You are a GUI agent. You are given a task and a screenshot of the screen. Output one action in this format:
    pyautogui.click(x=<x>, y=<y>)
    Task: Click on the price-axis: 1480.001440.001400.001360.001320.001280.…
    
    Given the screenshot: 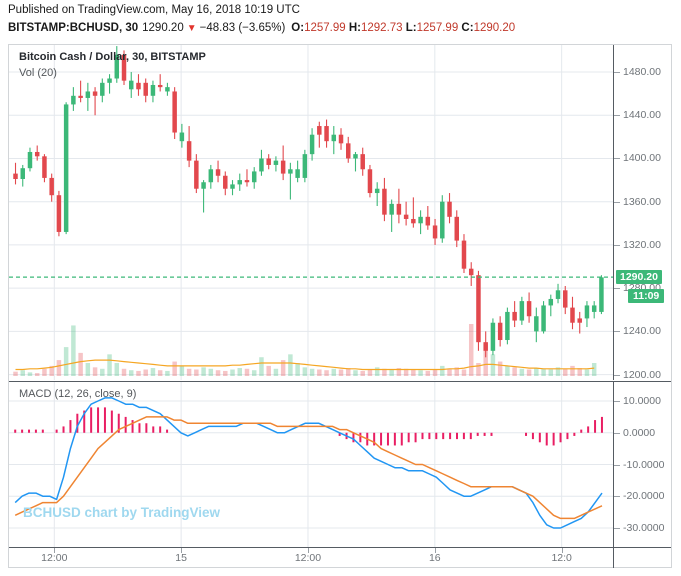 What is the action you would take?
    pyautogui.click(x=643, y=213)
    